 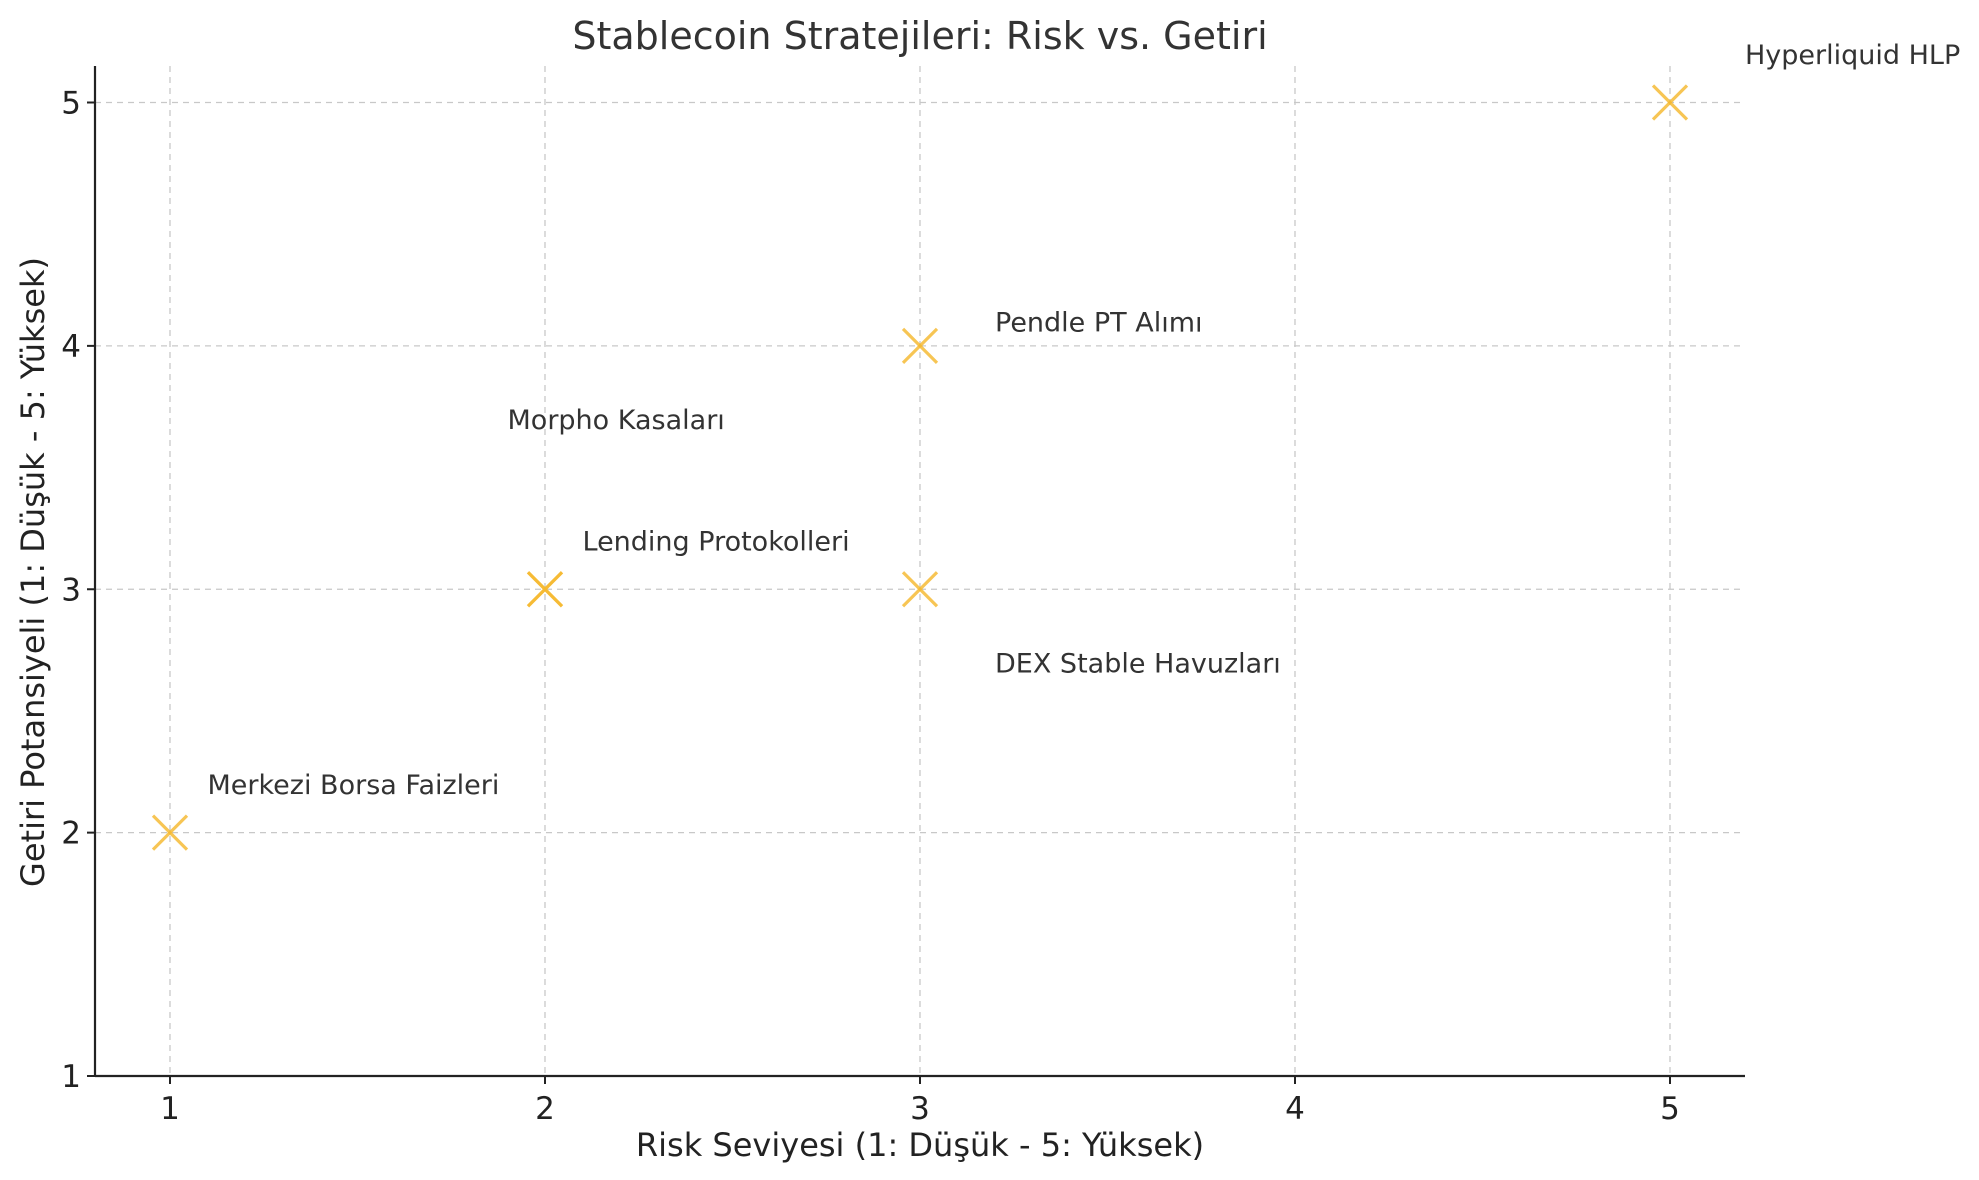 What do you see at coordinates (71, 834) in the screenshot?
I see `y-tick-label-2: 2` at bounding box center [71, 834].